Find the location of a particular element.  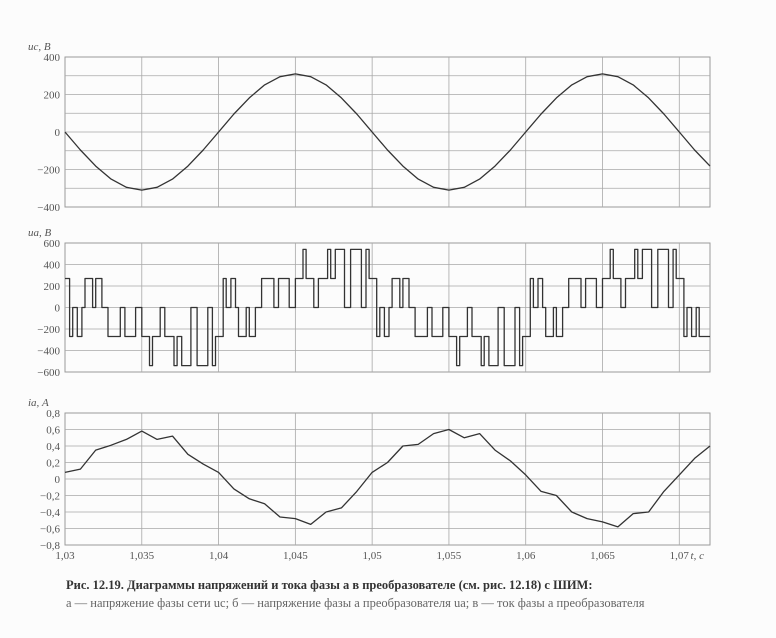

y-tick-label: 0,2 is located at coordinates (53, 464).